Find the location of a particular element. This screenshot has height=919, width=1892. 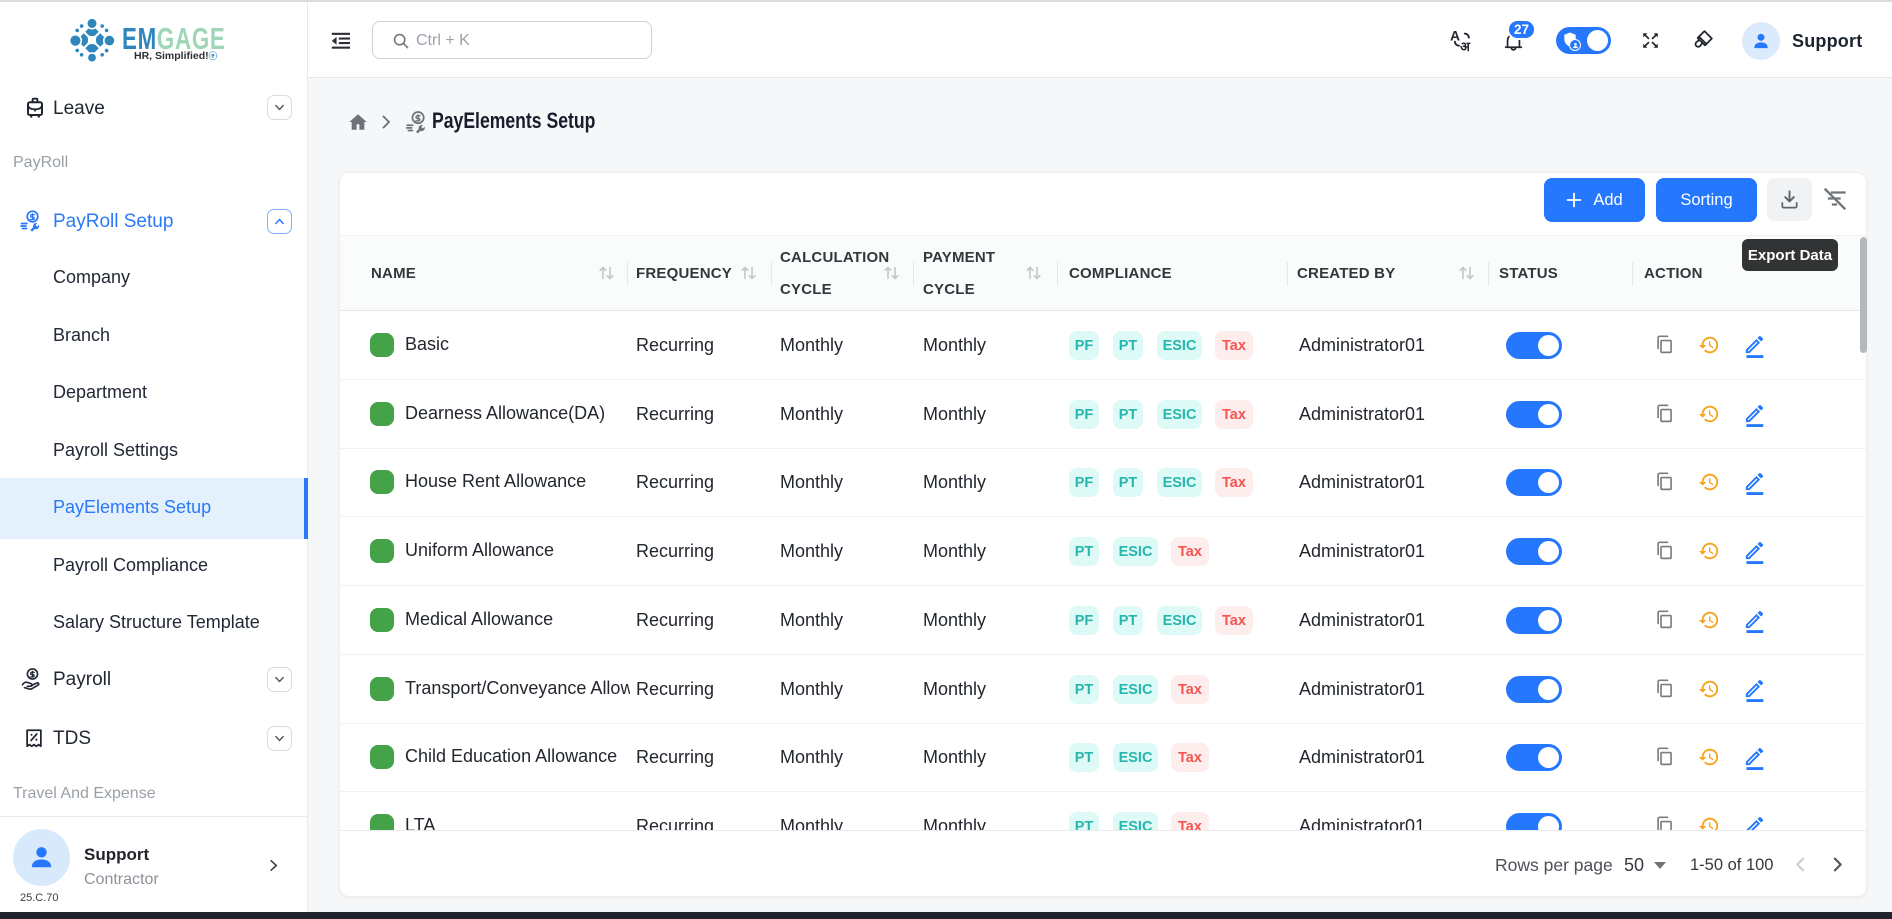

svg-text: A is located at coordinates (1455, 36).